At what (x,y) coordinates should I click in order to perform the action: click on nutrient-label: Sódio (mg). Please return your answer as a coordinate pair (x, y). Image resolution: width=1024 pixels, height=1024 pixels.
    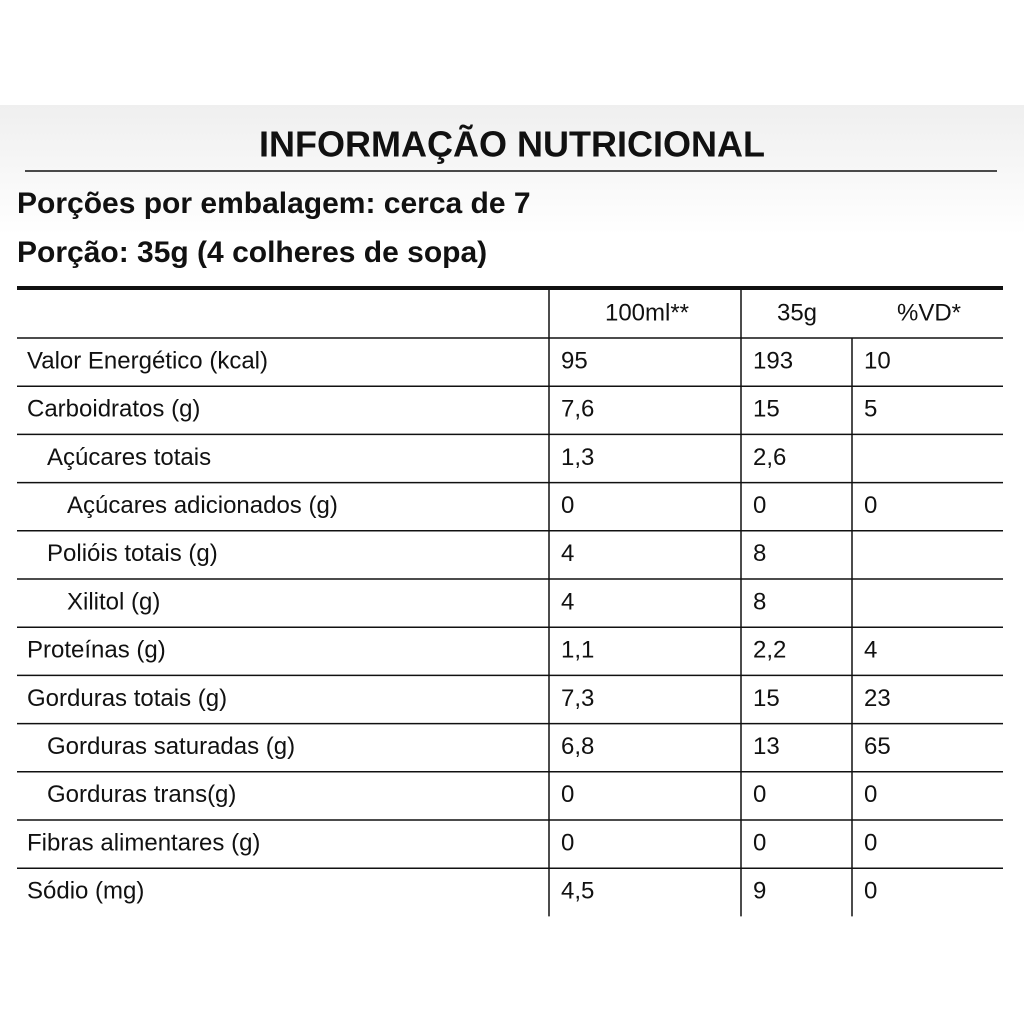
    Looking at the image, I should click on (85, 891).